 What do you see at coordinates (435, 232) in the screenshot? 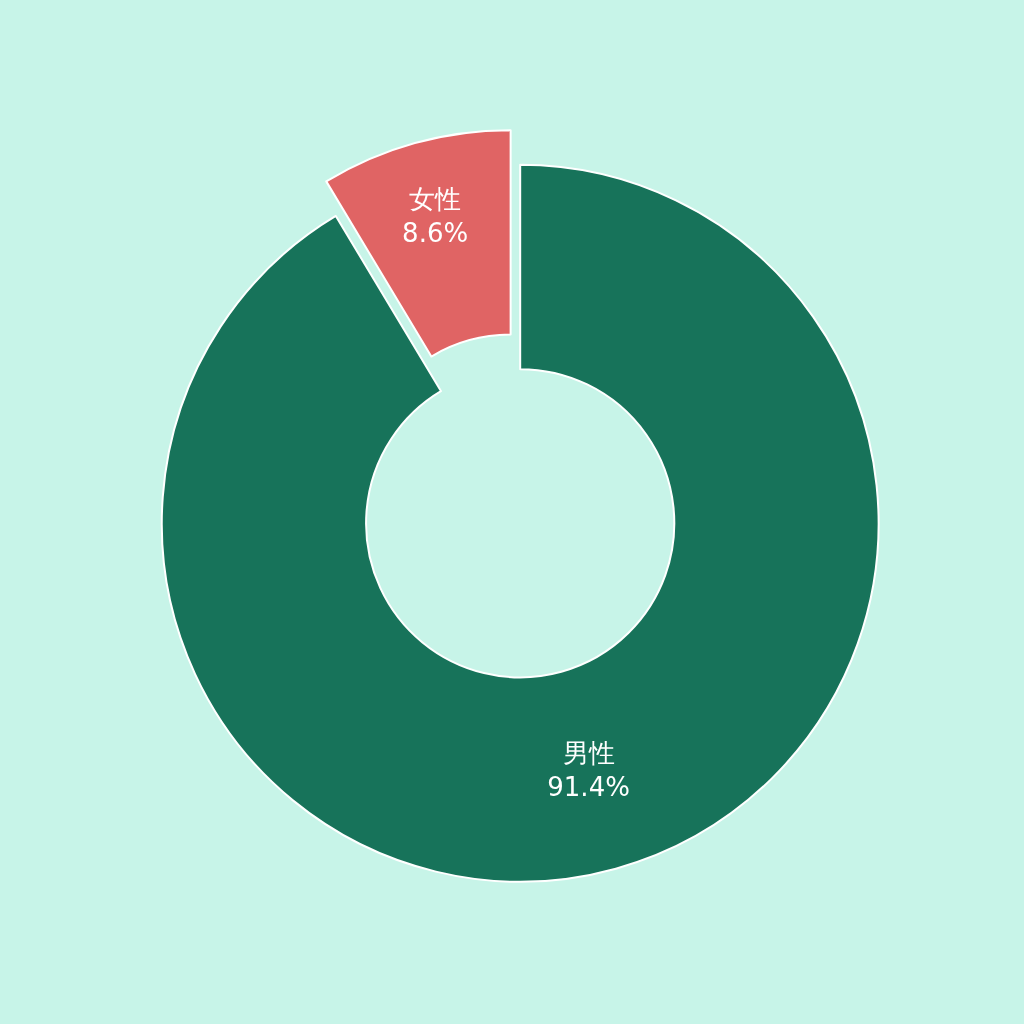
I see `data-label: 8.6%` at bounding box center [435, 232].